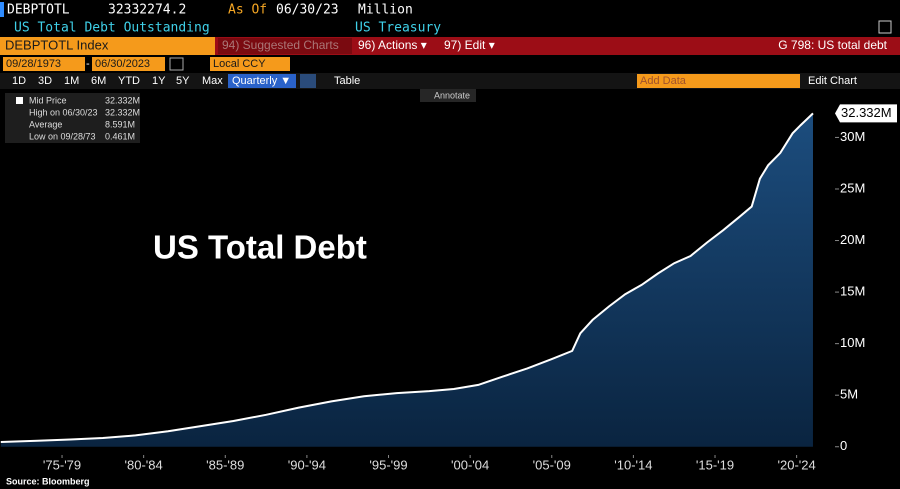 The height and width of the screenshot is (489, 900). What do you see at coordinates (129, 81) in the screenshot?
I see `period-button: YTD` at bounding box center [129, 81].